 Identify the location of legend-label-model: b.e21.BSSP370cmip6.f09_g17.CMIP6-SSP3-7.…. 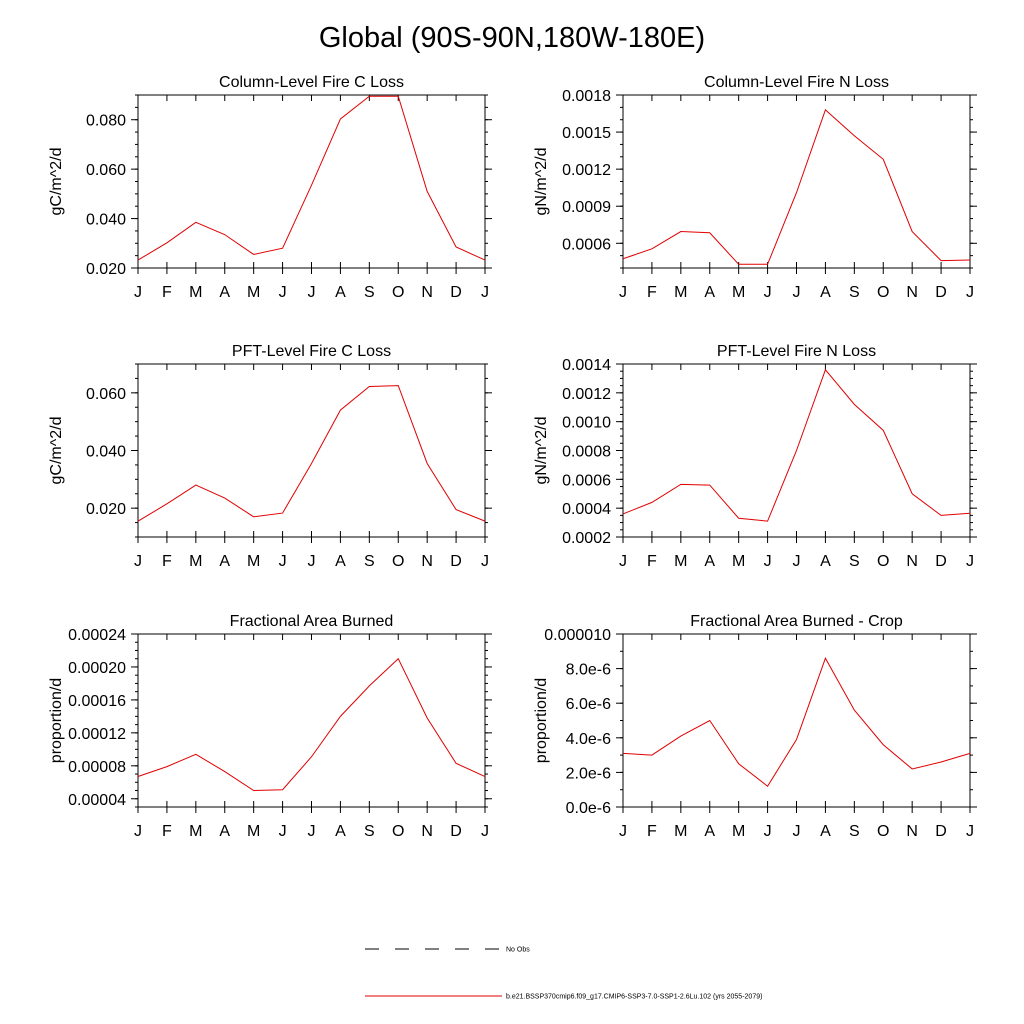
(634, 997).